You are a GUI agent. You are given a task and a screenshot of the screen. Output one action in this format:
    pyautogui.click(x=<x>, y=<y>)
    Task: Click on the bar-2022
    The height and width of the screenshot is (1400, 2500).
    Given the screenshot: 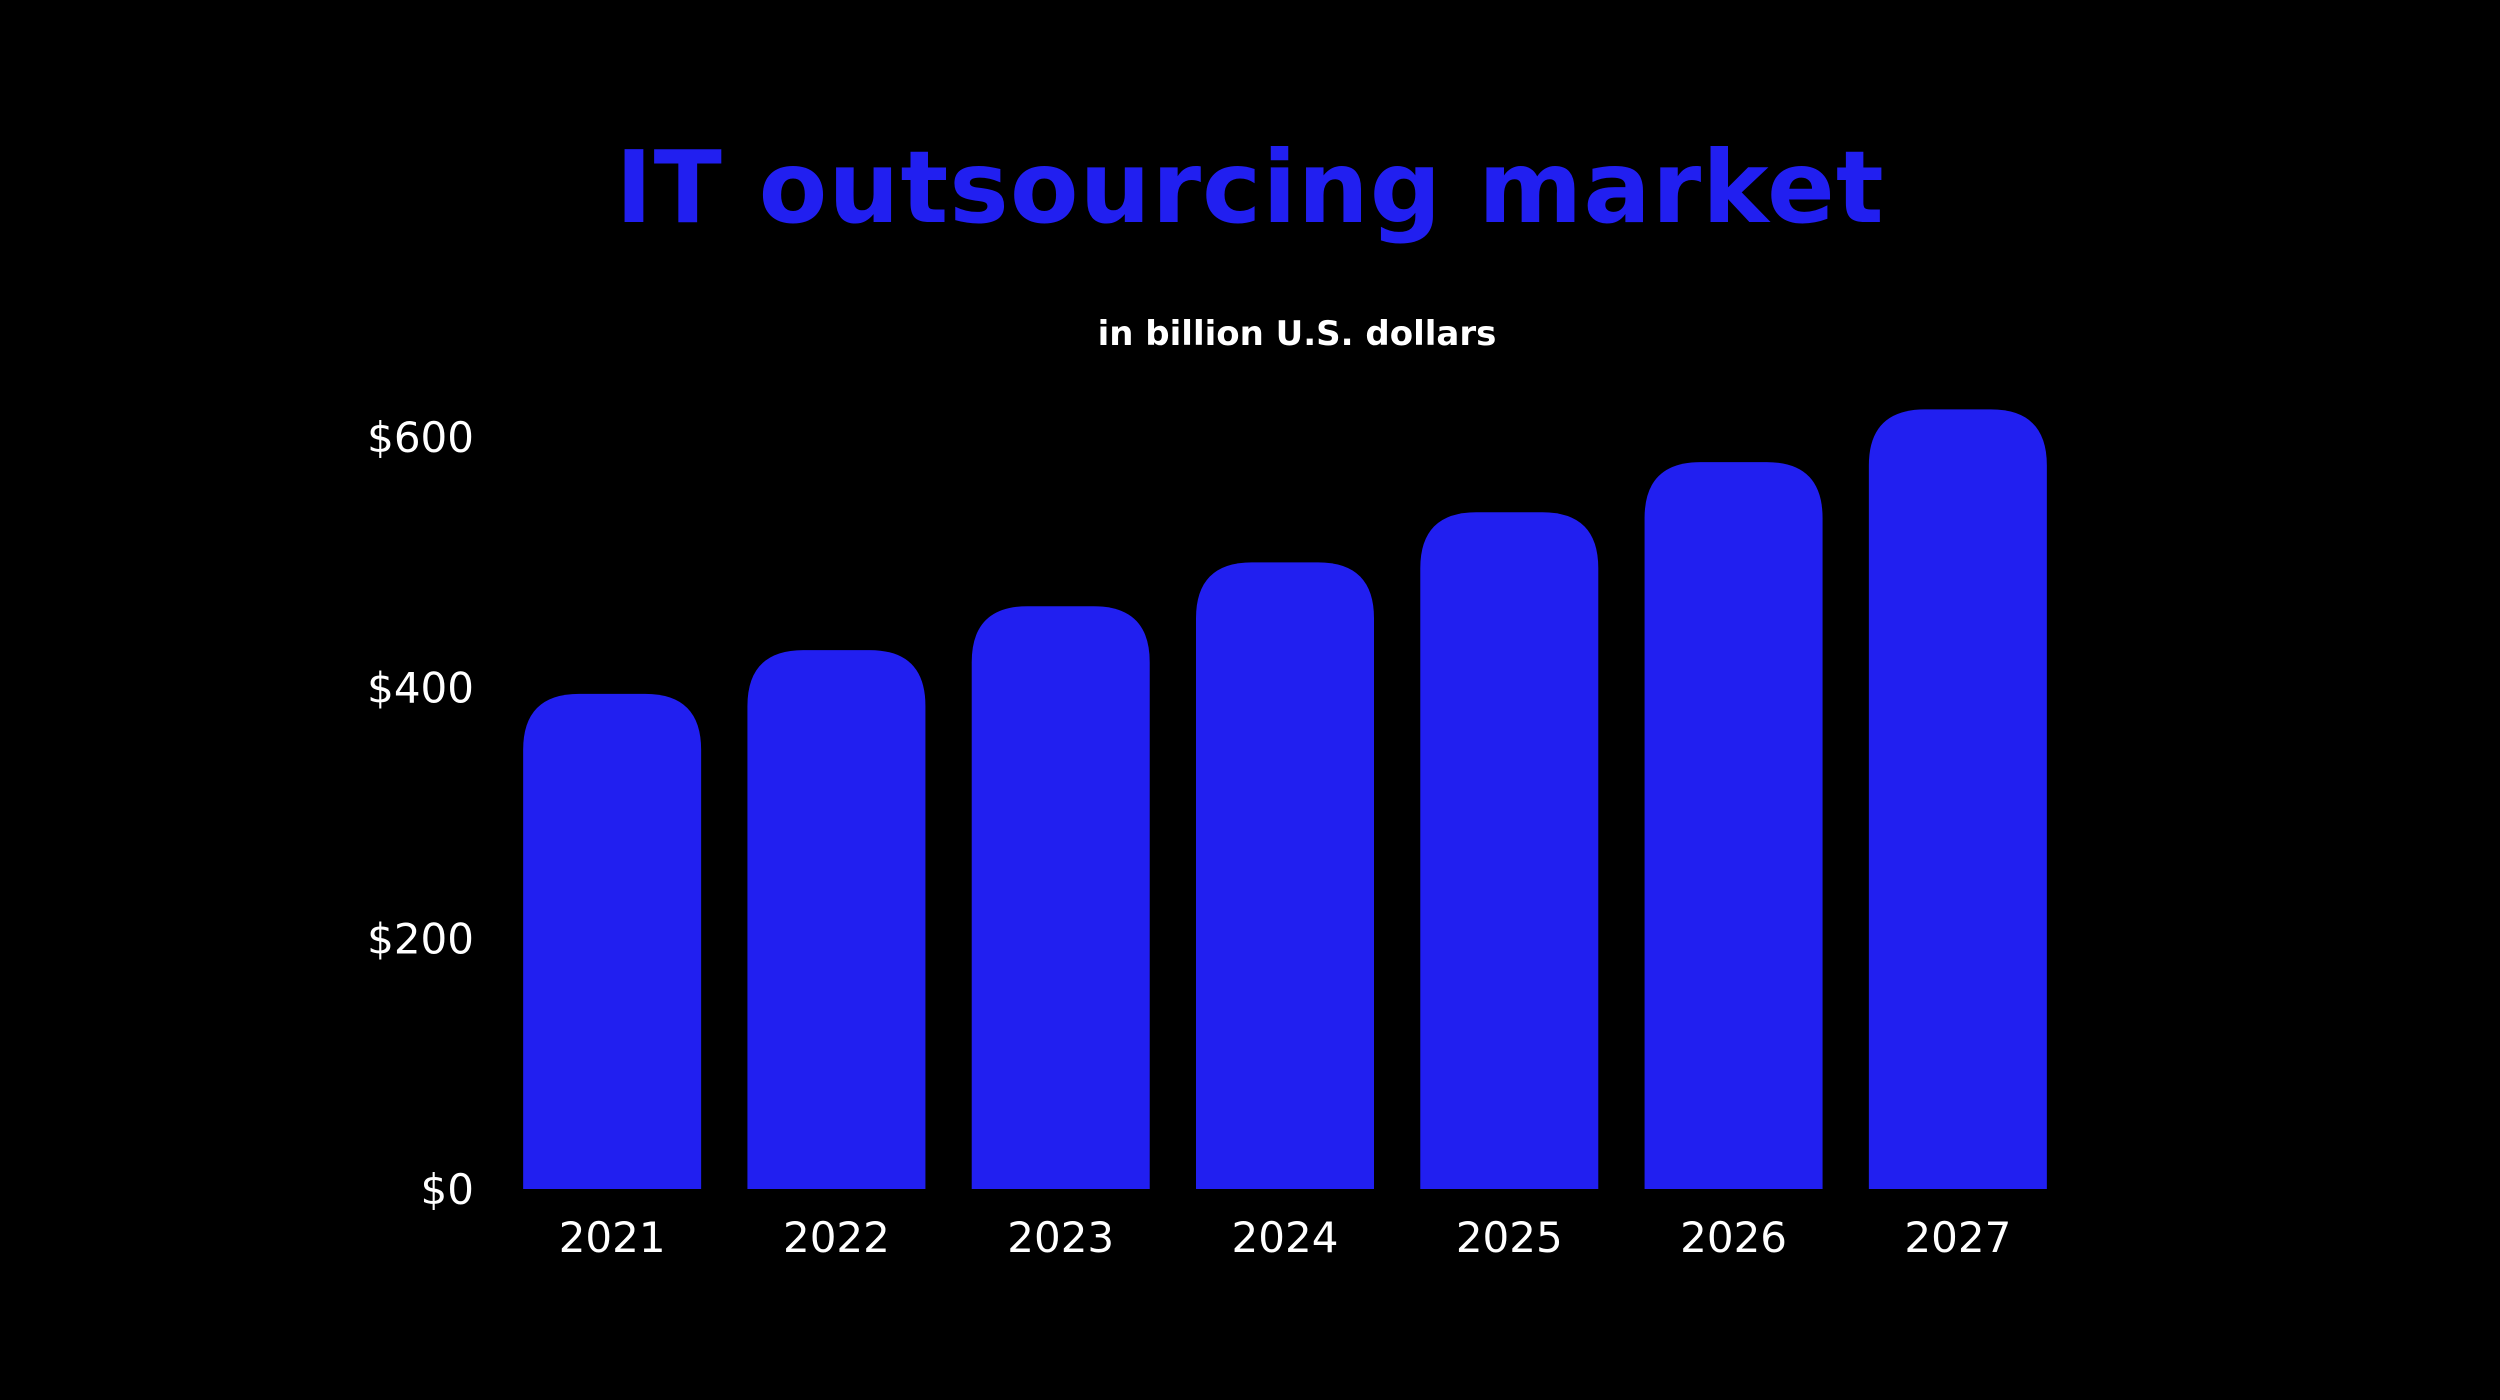 What is the action you would take?
    pyautogui.click(x=836, y=919)
    